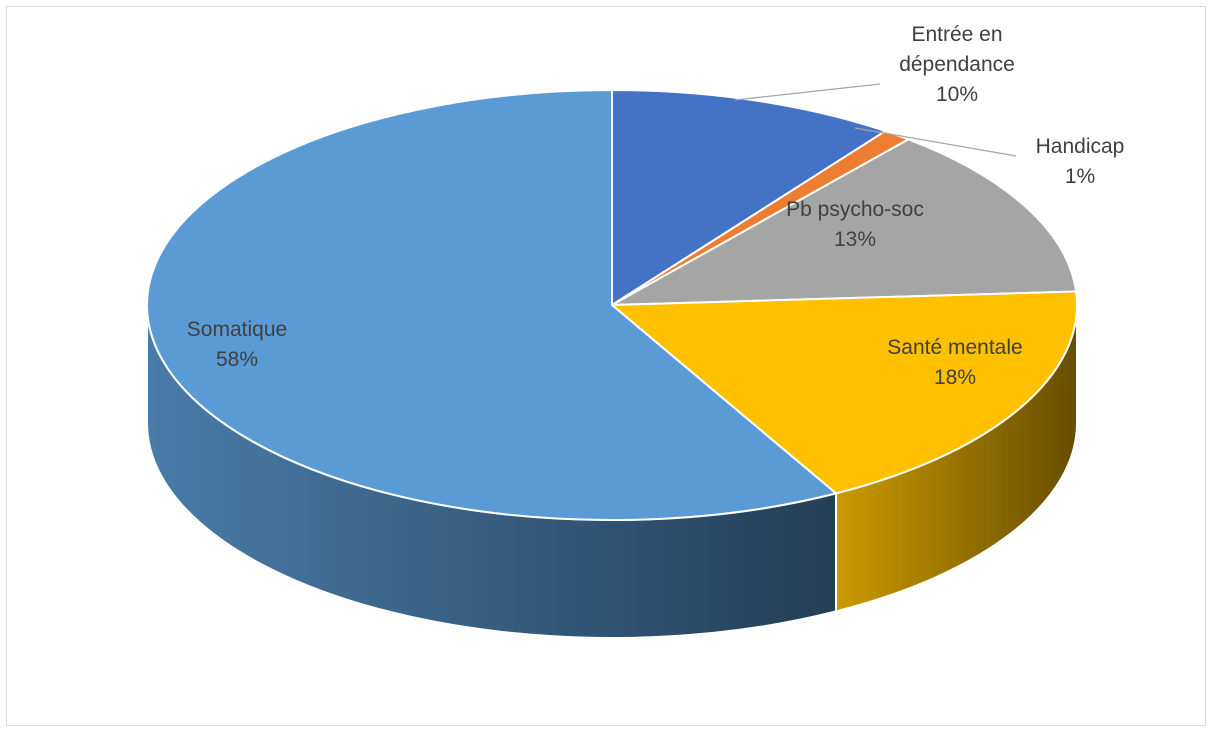 The image size is (1210, 730). I want to click on label-value: 13%, so click(855, 239).